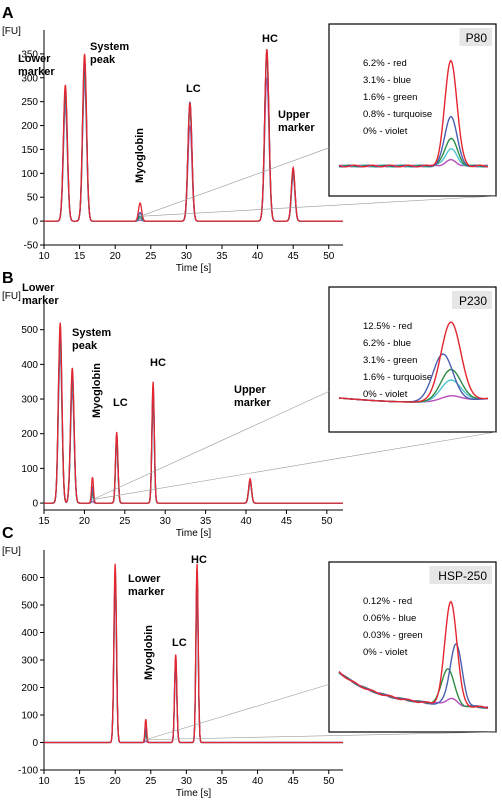 The height and width of the screenshot is (801, 502). I want to click on x-tick-label: 15, so click(80, 256).